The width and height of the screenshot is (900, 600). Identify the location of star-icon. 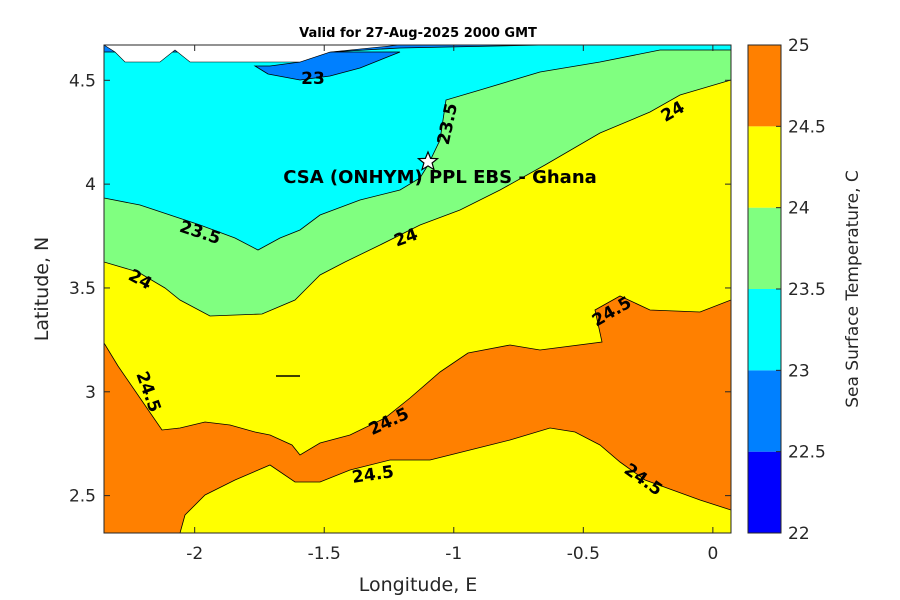
(428, 160).